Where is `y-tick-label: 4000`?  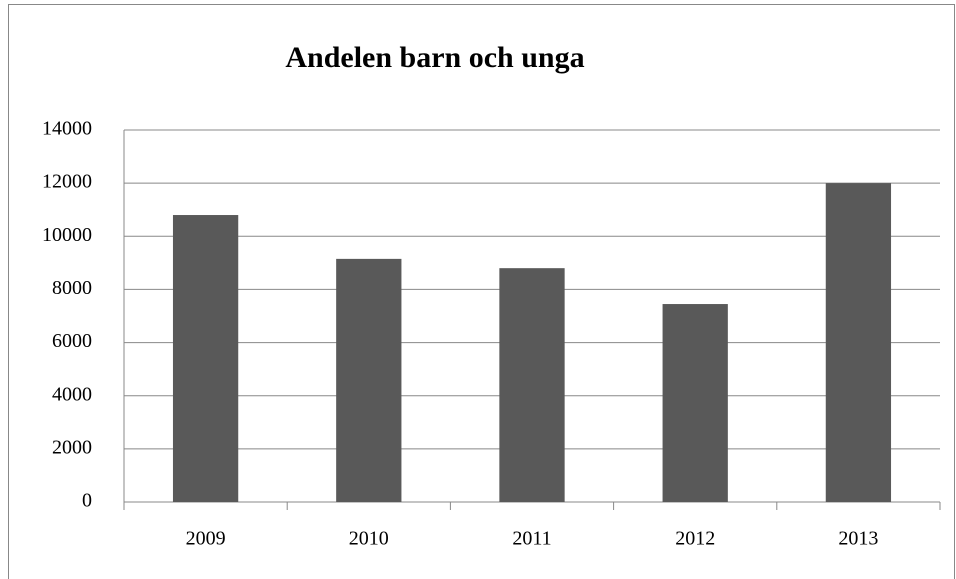 y-tick-label: 4000 is located at coordinates (72, 394).